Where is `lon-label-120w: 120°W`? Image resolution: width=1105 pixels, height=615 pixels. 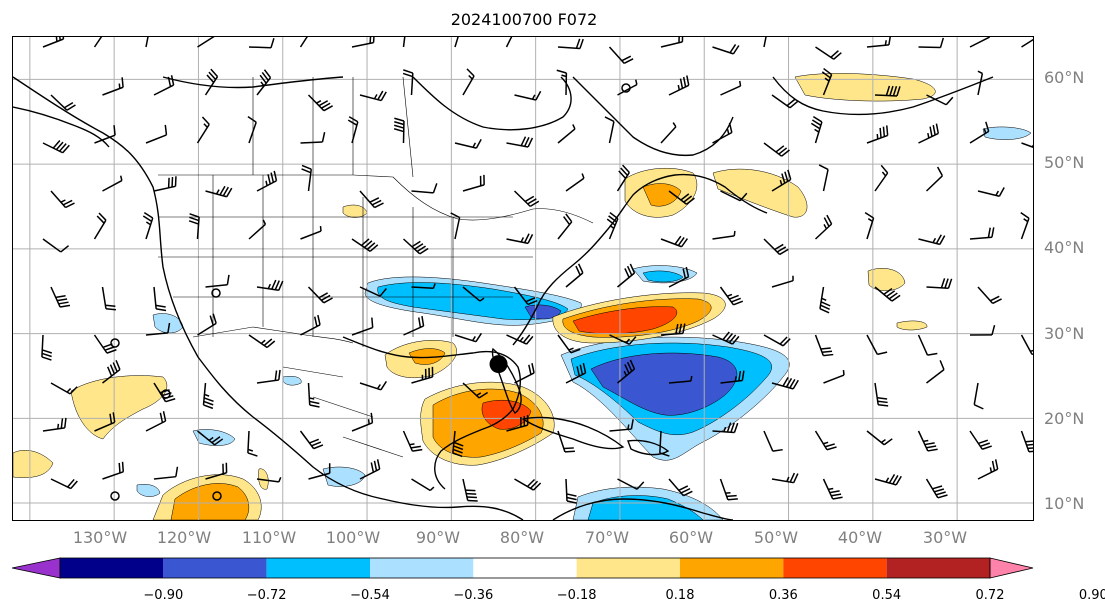 lon-label-120w: 120°W is located at coordinates (184, 537).